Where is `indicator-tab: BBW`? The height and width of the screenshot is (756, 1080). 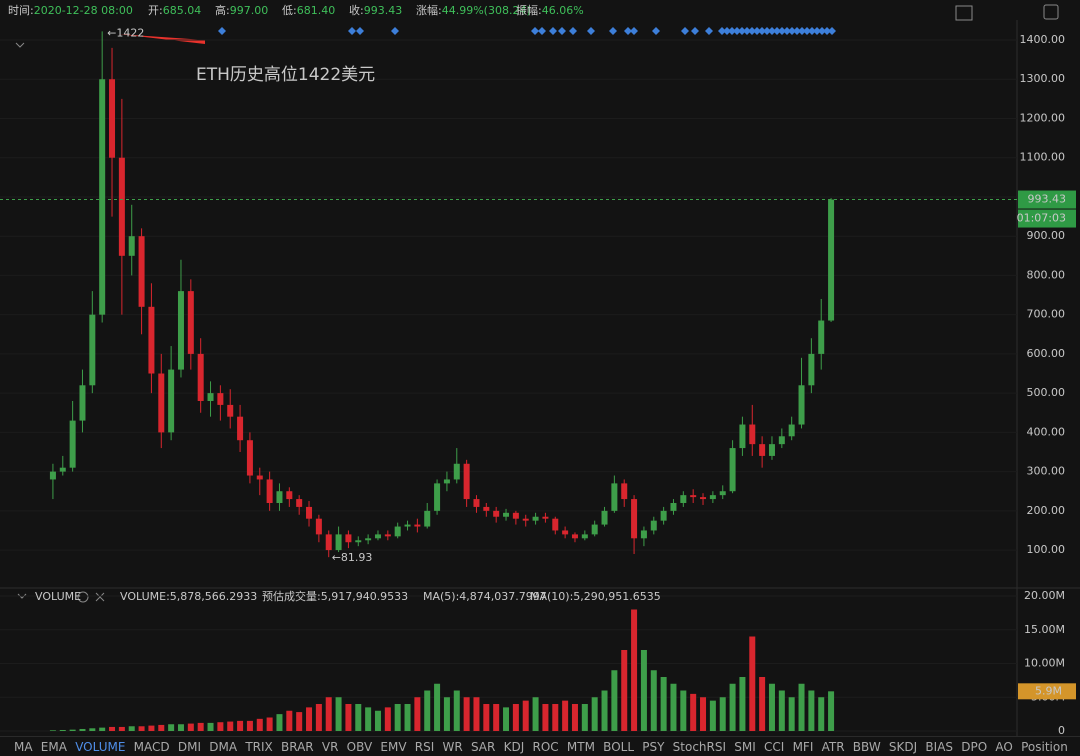 indicator-tab: BBW is located at coordinates (866, 746).